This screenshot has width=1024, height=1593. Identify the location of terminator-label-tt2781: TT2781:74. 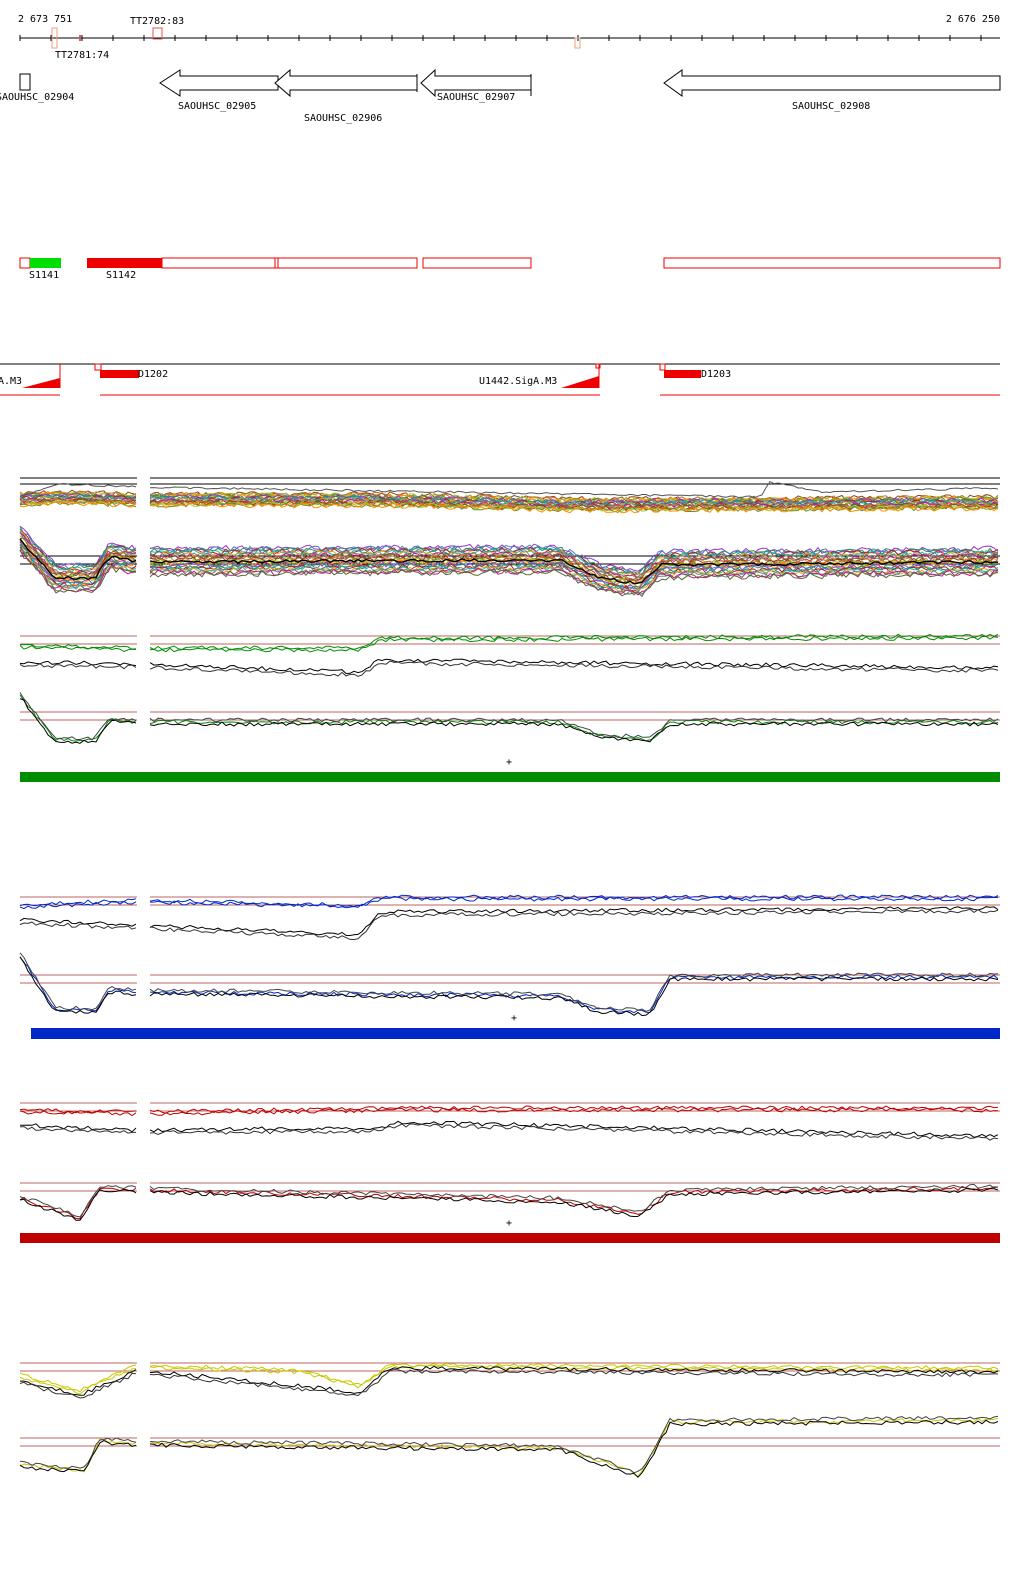
(82, 55).